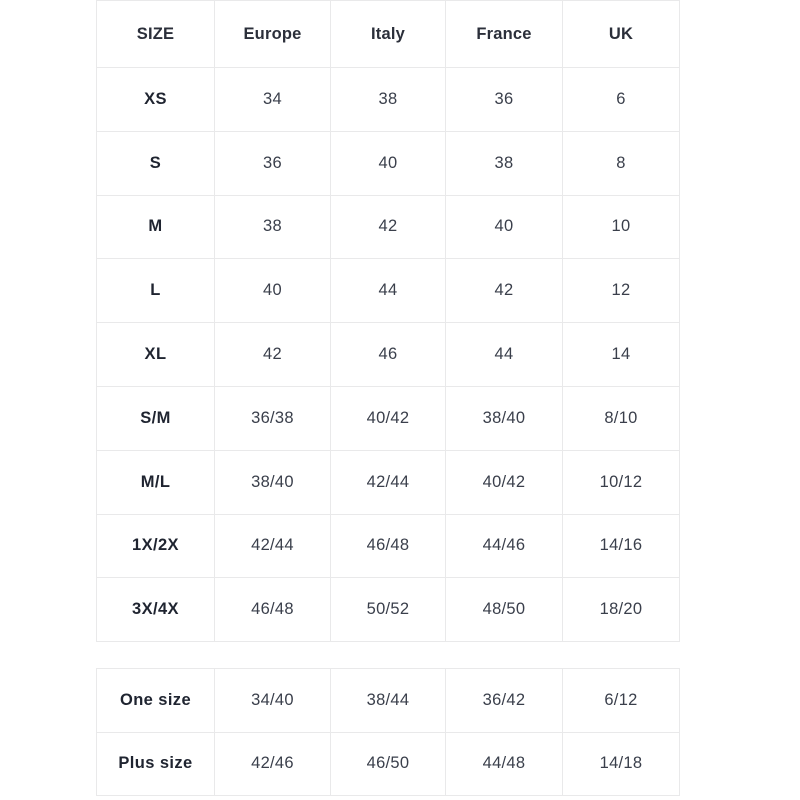  What do you see at coordinates (272, 546) in the screenshot?
I see `cell-europe: 42/44` at bounding box center [272, 546].